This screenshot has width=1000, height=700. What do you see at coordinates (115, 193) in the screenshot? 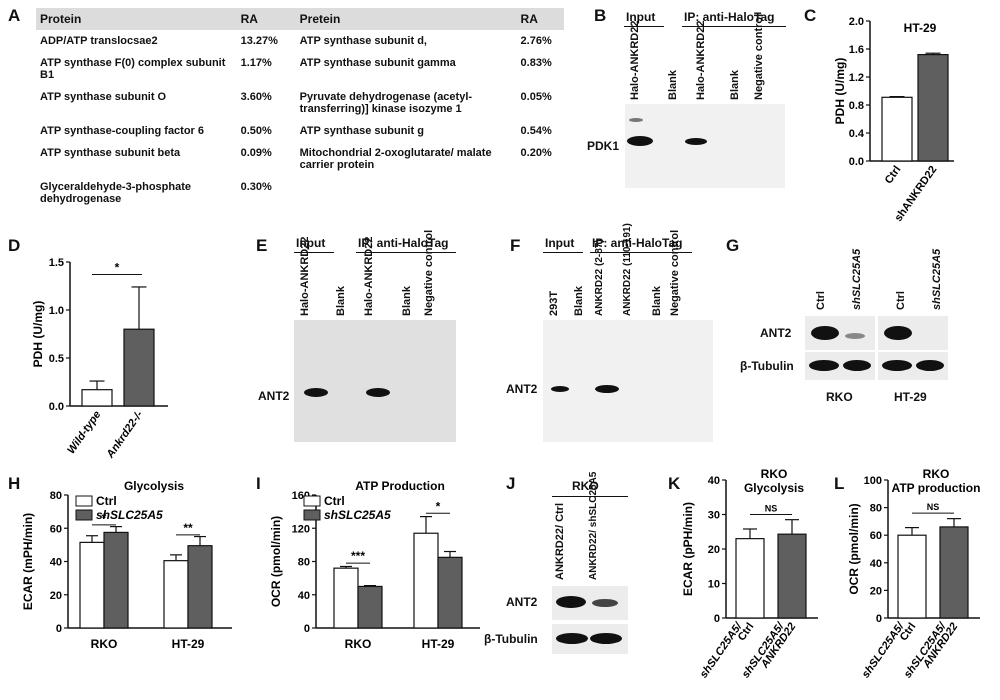
I see `protein-name: Glyceraldehyde-3-phosphate dehydrogenase` at bounding box center [115, 193].